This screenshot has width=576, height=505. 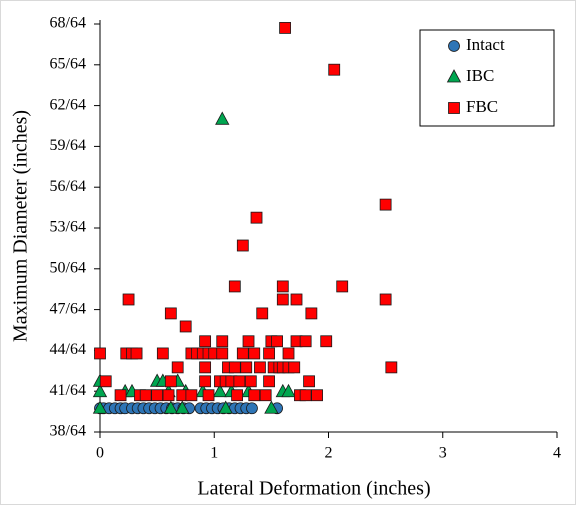 I want to click on y-tick-label: 44/64, so click(x=68, y=349).